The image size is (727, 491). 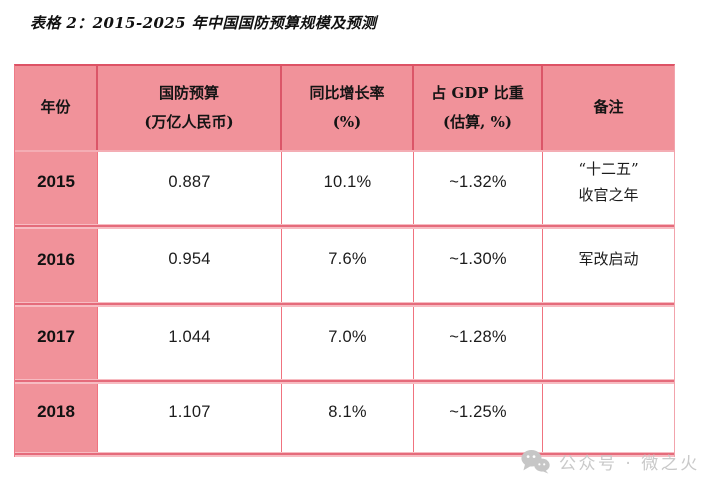 I want to click on budget-cell: 1.107, so click(x=190, y=418).